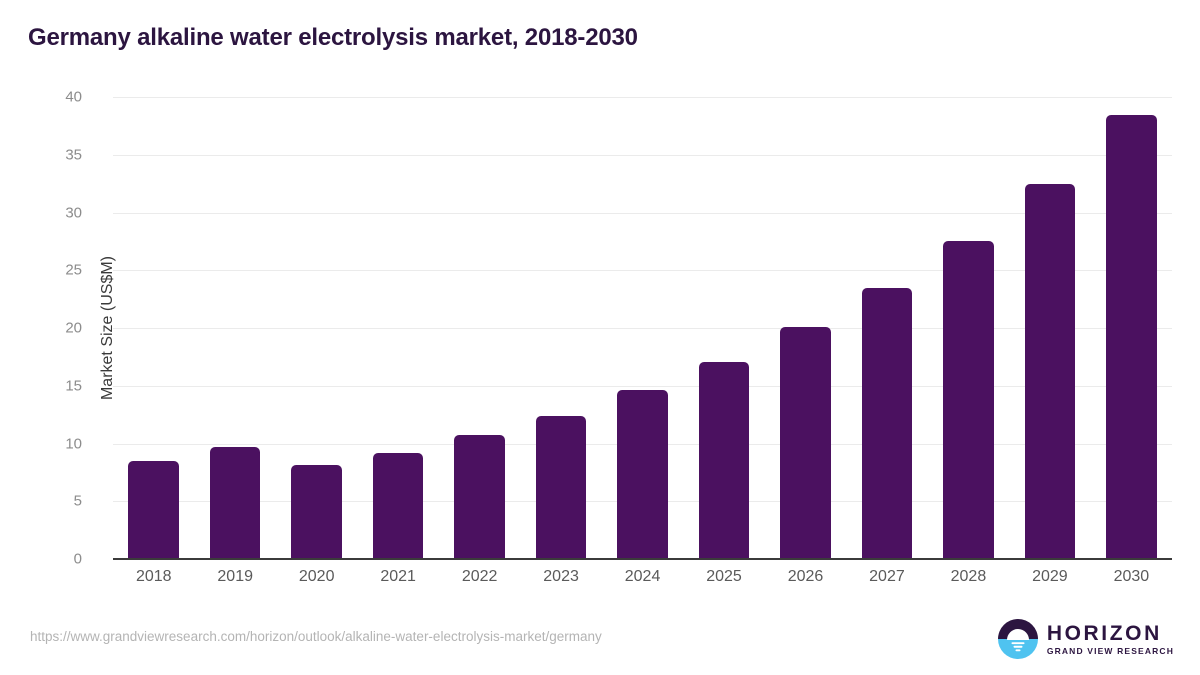  I want to click on y-axis-tick-label: 5, so click(77, 501).